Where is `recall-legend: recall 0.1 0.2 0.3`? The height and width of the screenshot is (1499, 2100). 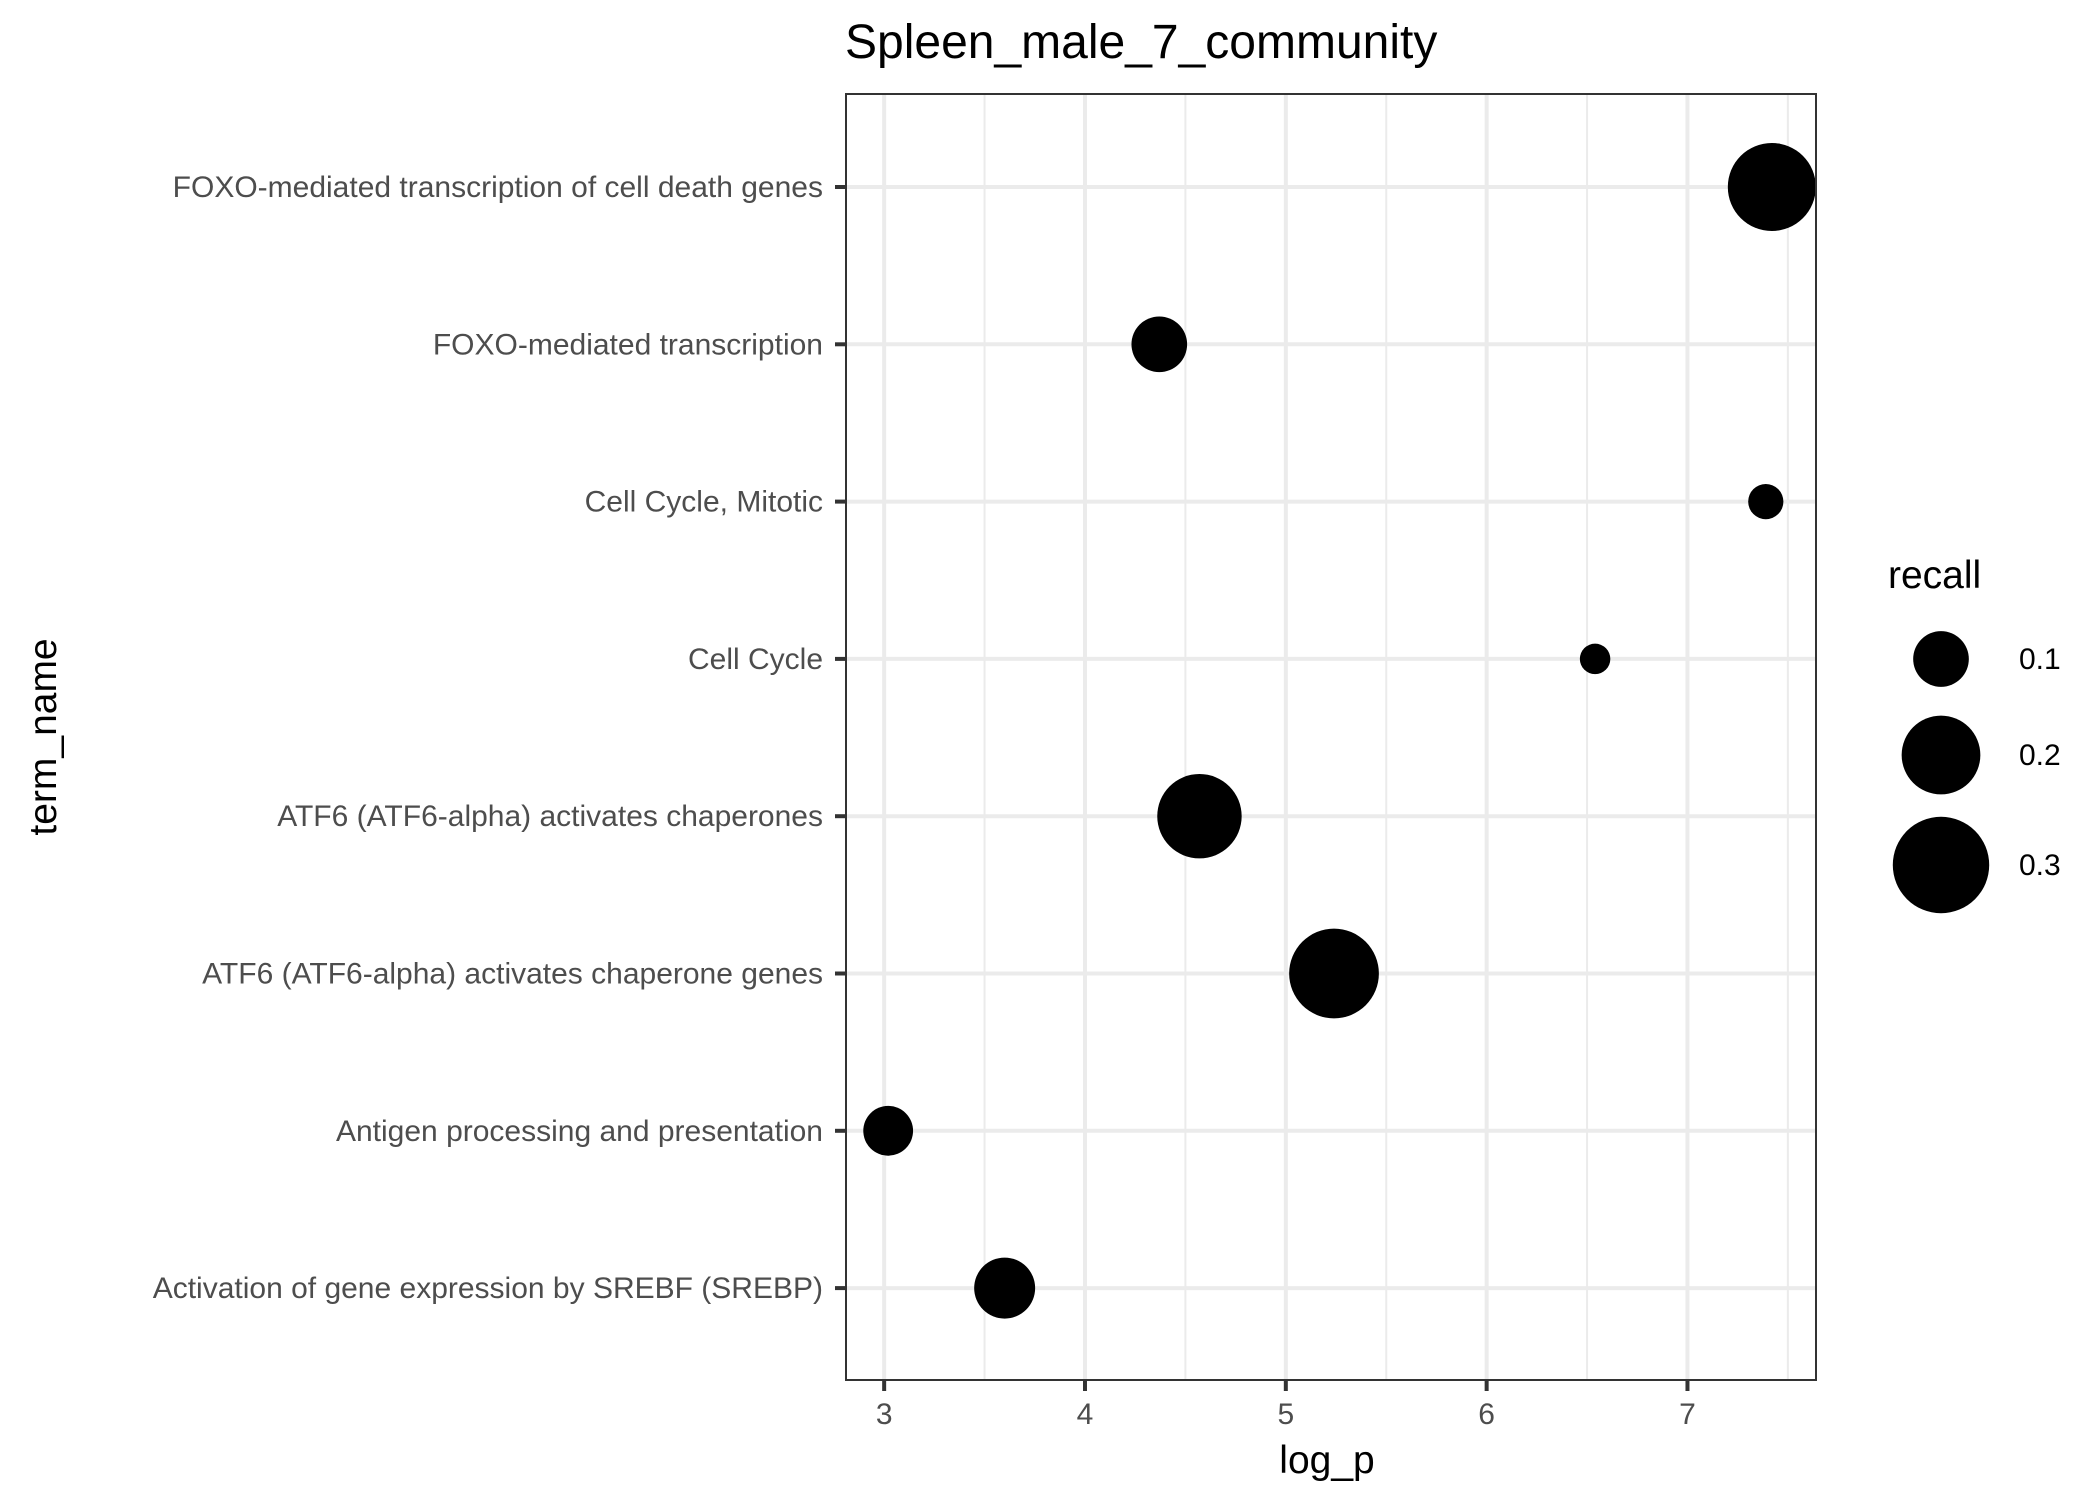 recall-legend: recall 0.1 0.2 0.3 is located at coordinates (1974, 734).